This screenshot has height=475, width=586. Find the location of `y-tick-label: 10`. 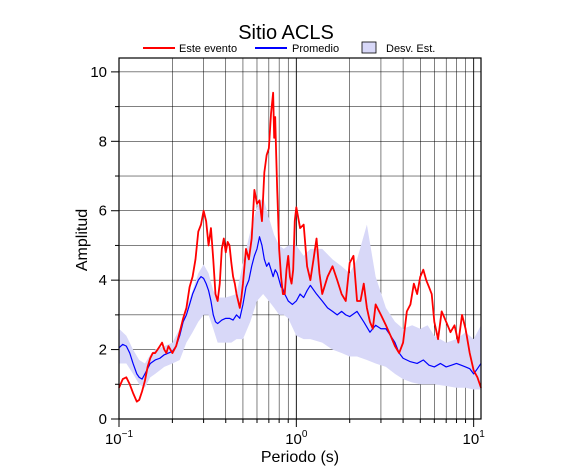

y-tick-label: 10 is located at coordinates (98, 72).